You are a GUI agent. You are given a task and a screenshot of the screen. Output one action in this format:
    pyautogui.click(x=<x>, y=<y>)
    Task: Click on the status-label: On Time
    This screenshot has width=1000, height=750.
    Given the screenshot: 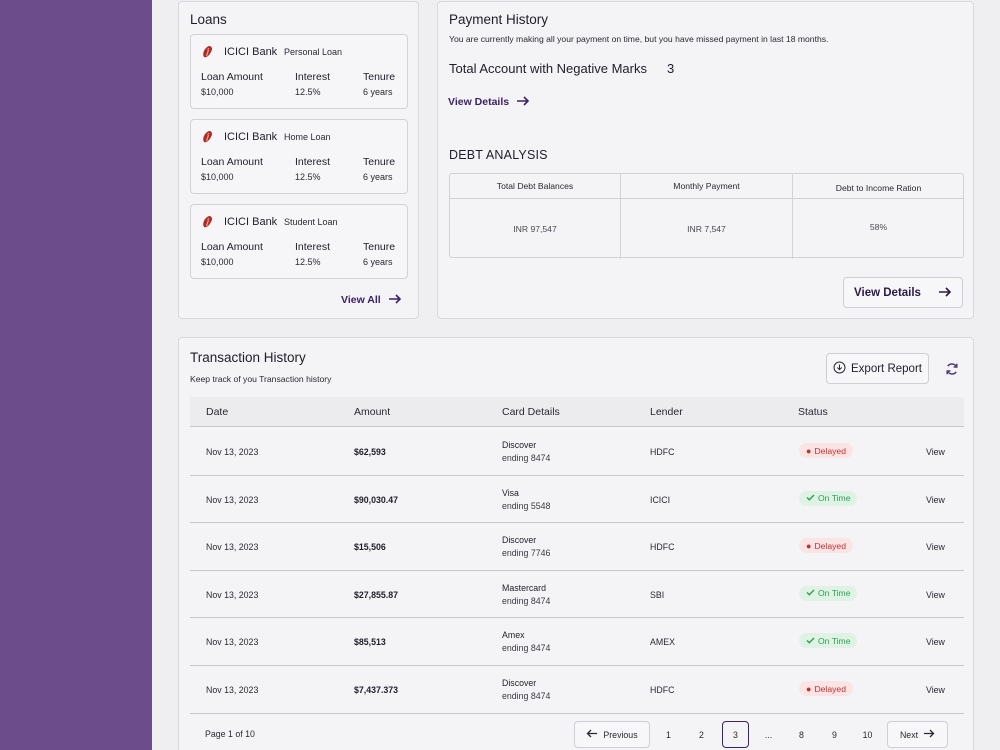 What is the action you would take?
    pyautogui.click(x=834, y=640)
    